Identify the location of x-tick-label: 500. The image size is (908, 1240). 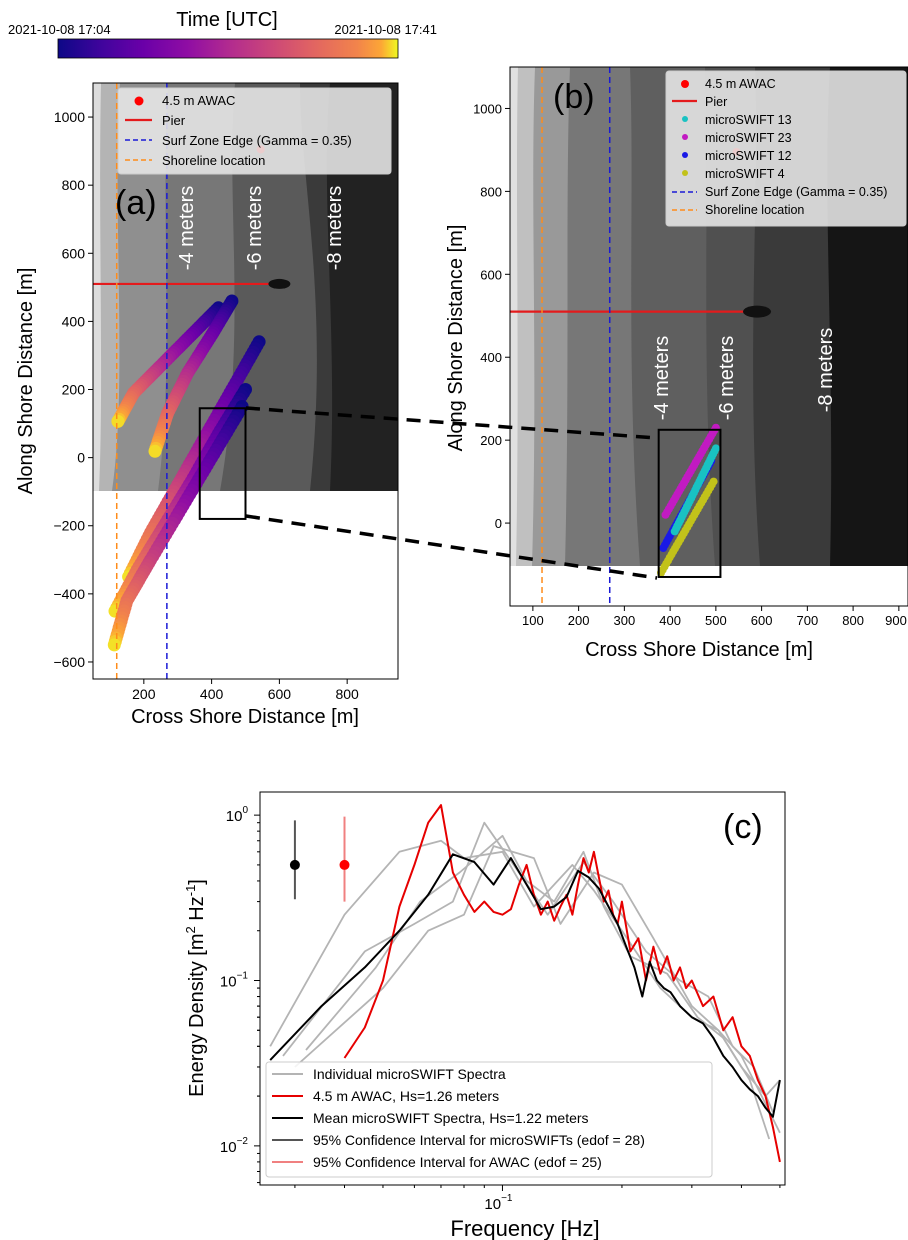
(716, 620).